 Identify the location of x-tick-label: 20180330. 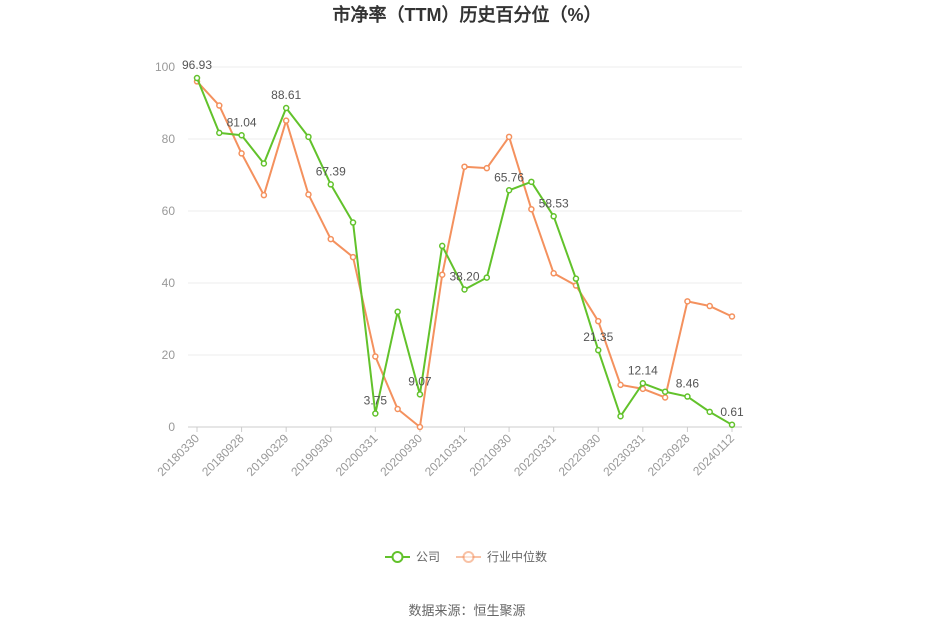
(178, 455).